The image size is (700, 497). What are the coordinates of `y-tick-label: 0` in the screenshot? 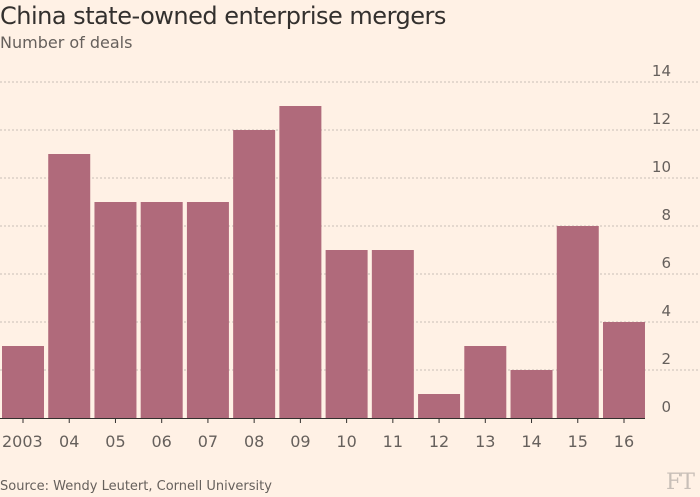 It's located at (666, 407).